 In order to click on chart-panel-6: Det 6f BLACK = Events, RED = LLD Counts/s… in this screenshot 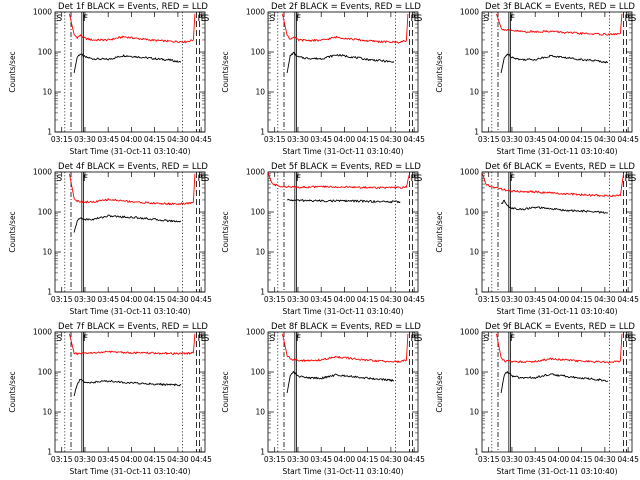, I will do `click(537, 239)`.